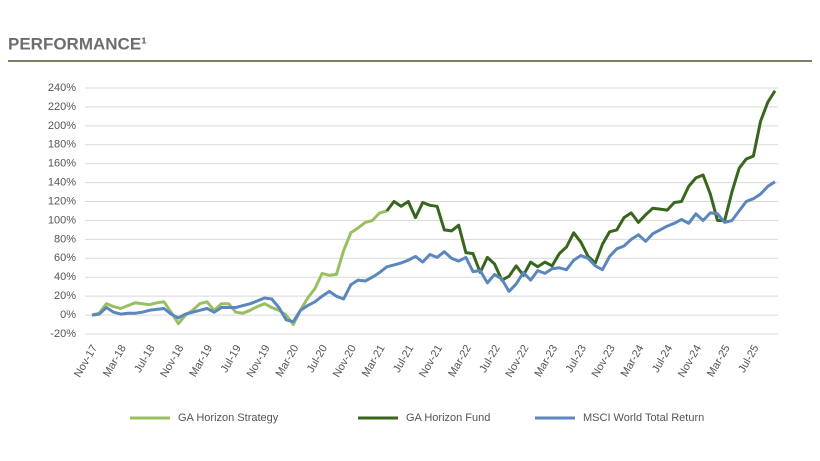 This screenshot has height=461, width=820. Describe the element at coordinates (63, 334) in the screenshot. I see `y-tick-label: -20%` at that location.